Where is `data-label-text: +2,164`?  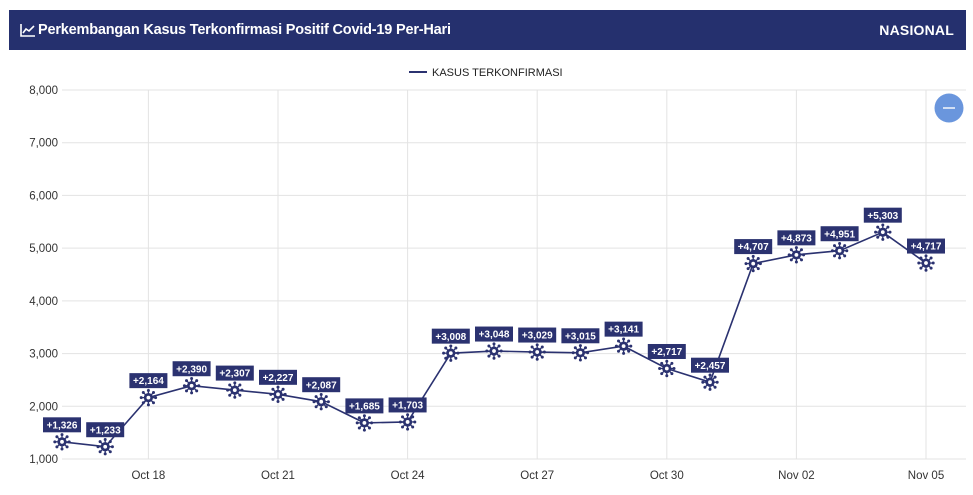
data-label-text: +2,164 is located at coordinates (148, 381).